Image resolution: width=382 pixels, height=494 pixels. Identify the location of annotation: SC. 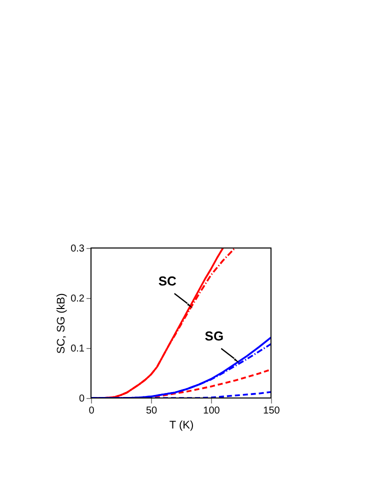
(168, 281).